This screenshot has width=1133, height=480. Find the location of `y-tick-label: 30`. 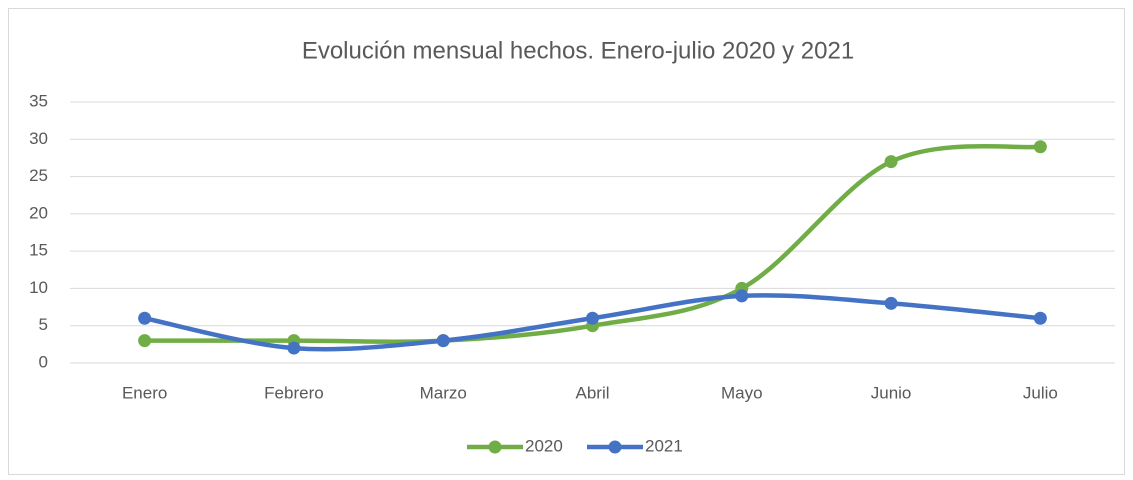

y-tick-label: 30 is located at coordinates (38, 138).